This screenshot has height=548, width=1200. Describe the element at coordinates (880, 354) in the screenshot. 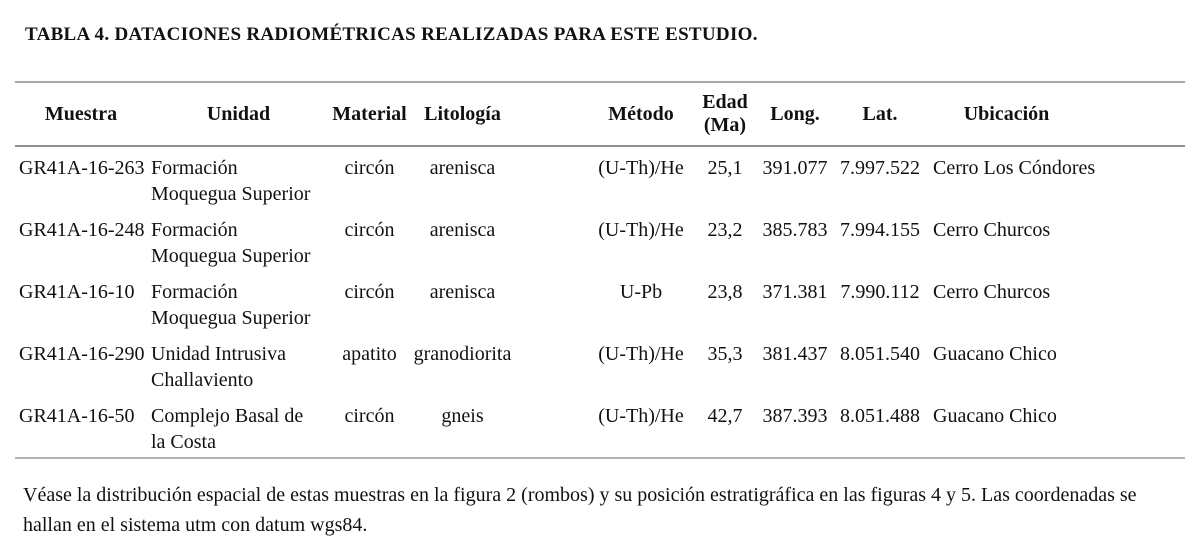

I see `cell-lat: 8.051.540` at that location.